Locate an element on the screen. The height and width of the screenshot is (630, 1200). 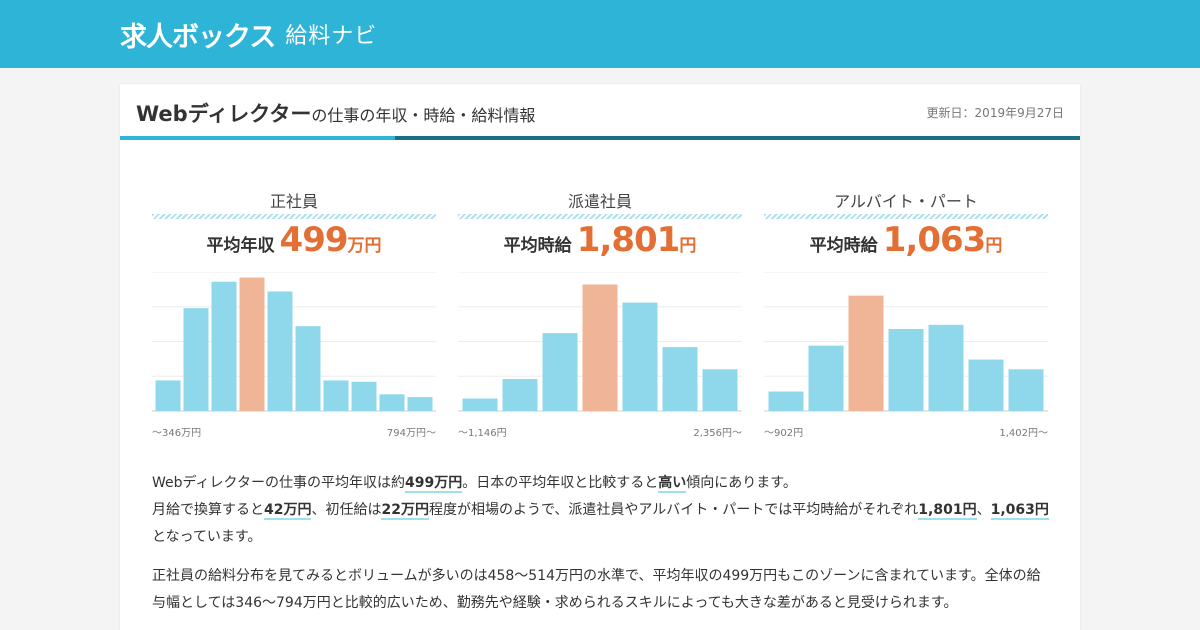
average-salary: 平均時給 1,063円 is located at coordinates (906, 242).